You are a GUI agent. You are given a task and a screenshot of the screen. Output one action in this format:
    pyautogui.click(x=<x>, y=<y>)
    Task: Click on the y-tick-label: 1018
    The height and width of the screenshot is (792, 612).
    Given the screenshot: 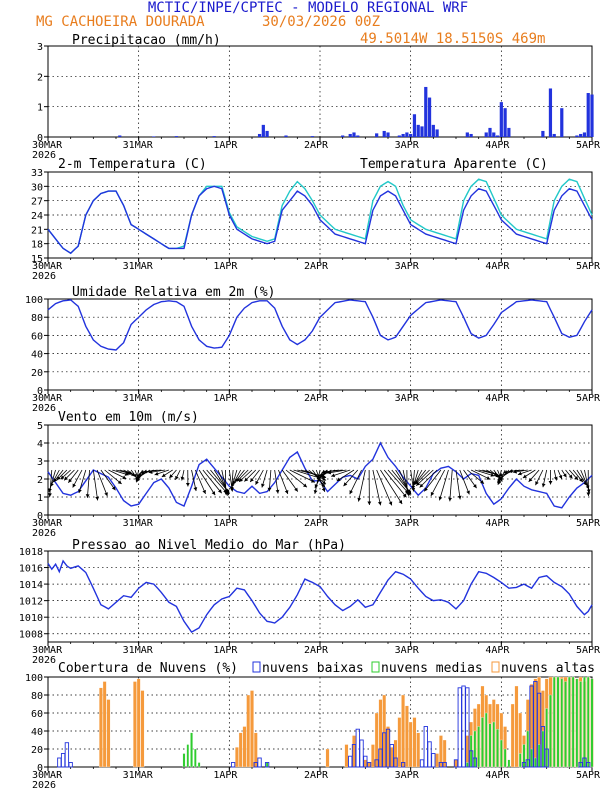 What is the action you would take?
    pyautogui.click(x=31, y=552)
    